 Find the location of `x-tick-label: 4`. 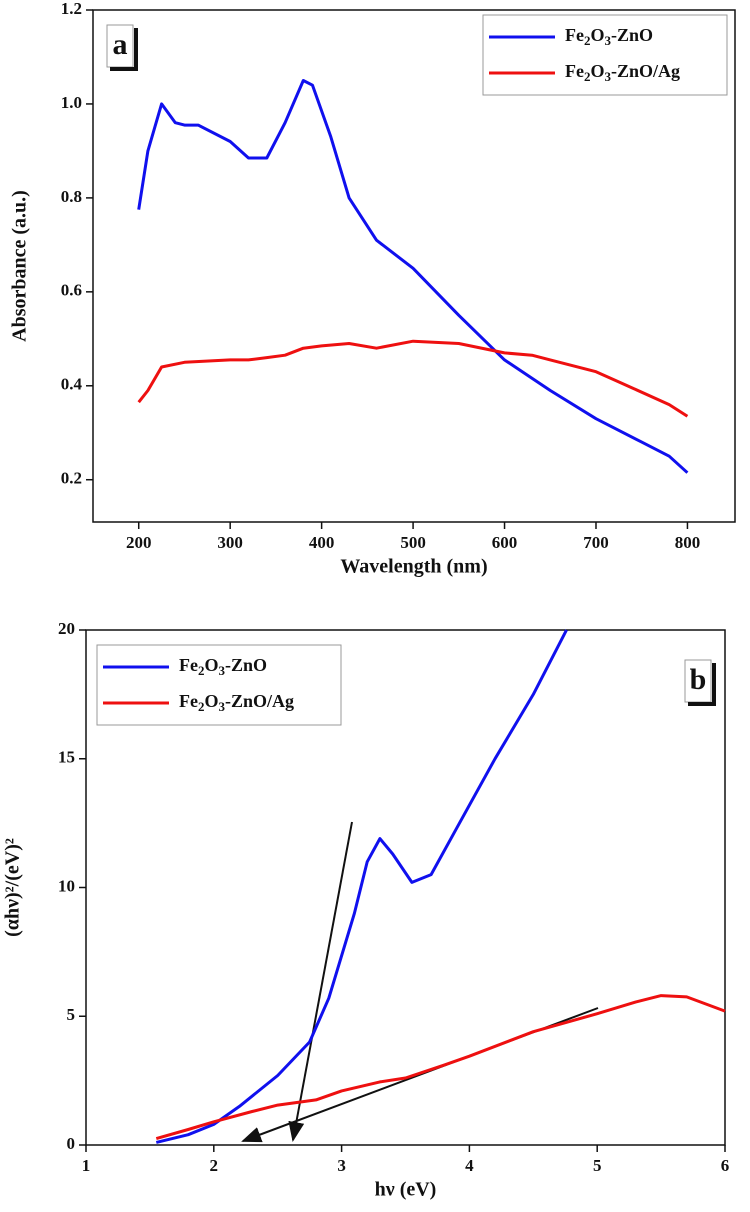

x-tick-label: 4 is located at coordinates (469, 1165).